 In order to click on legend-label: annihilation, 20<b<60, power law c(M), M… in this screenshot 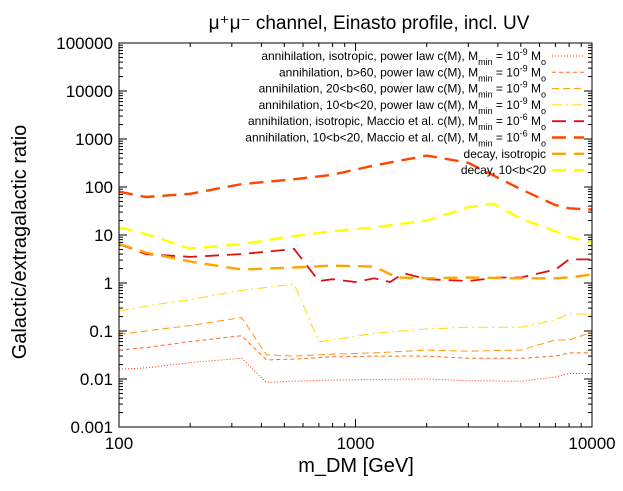, I will do `click(402, 90)`.